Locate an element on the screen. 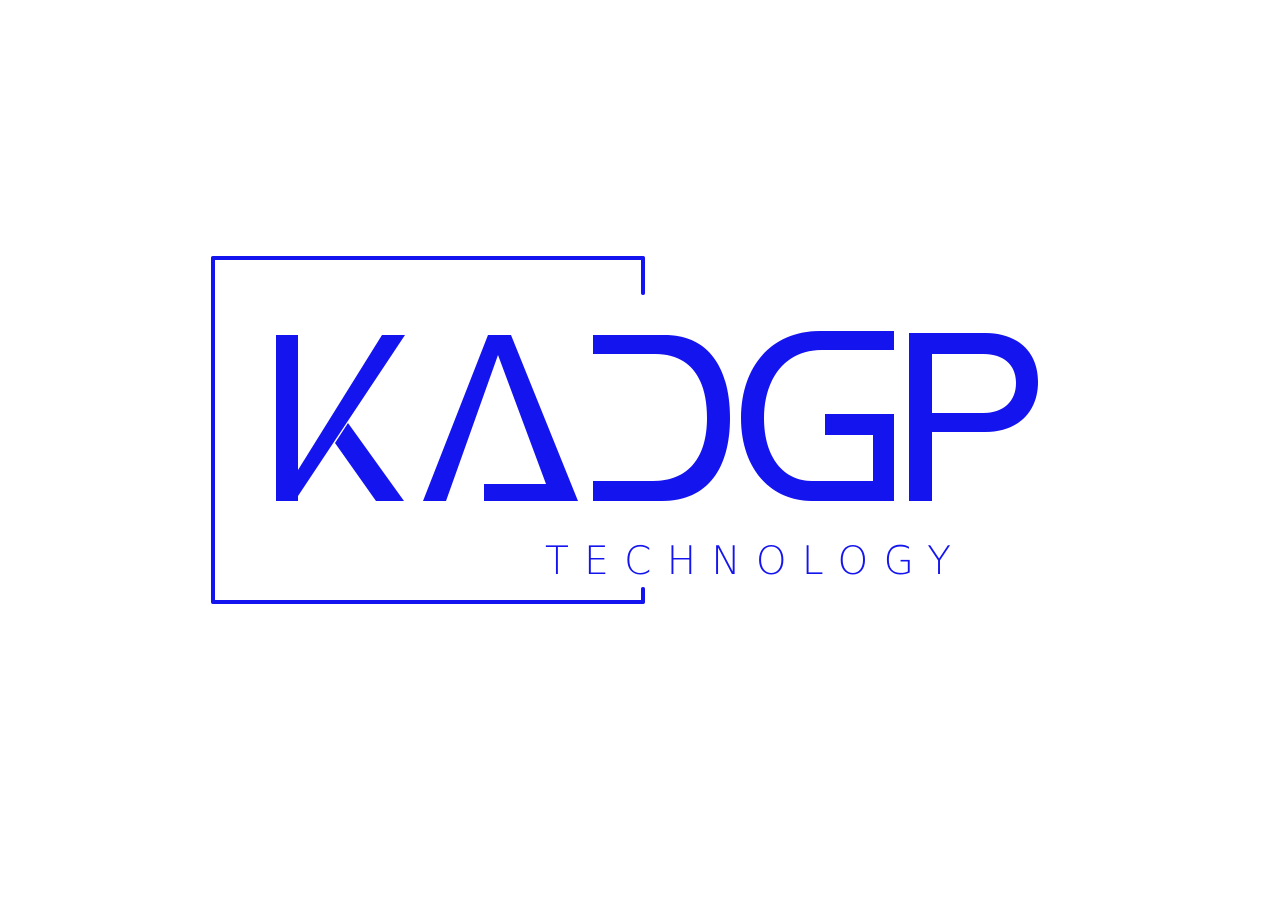 This screenshot has height=904, width=1280. letter-k-stem is located at coordinates (287, 418).